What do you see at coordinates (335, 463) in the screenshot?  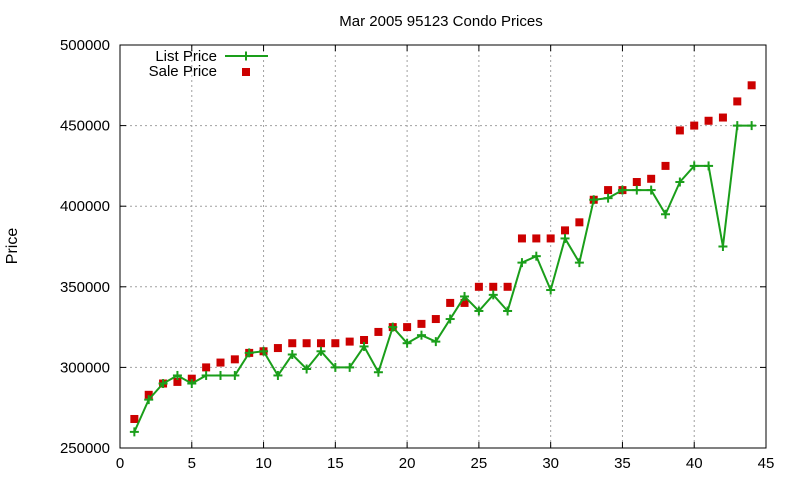 I see `x-tick-label: 15` at bounding box center [335, 463].